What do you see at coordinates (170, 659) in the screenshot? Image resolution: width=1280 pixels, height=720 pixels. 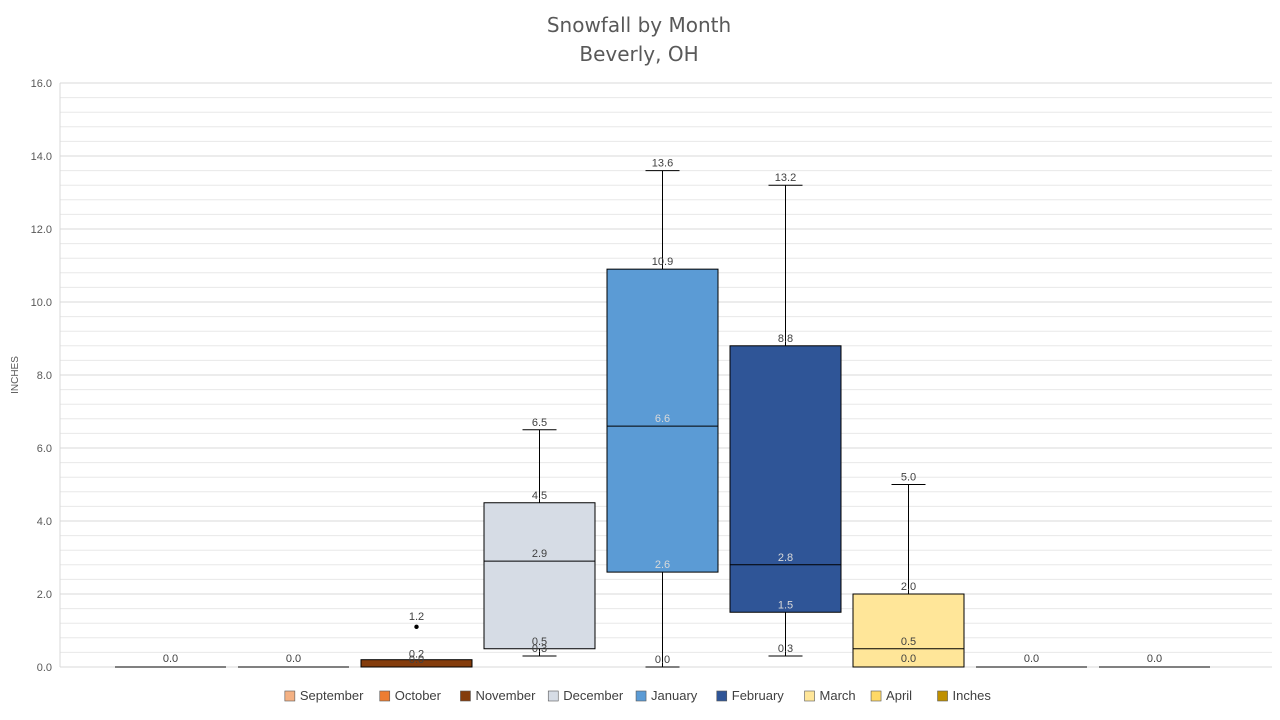 I see `data-label-september: 0.0` at bounding box center [170, 659].